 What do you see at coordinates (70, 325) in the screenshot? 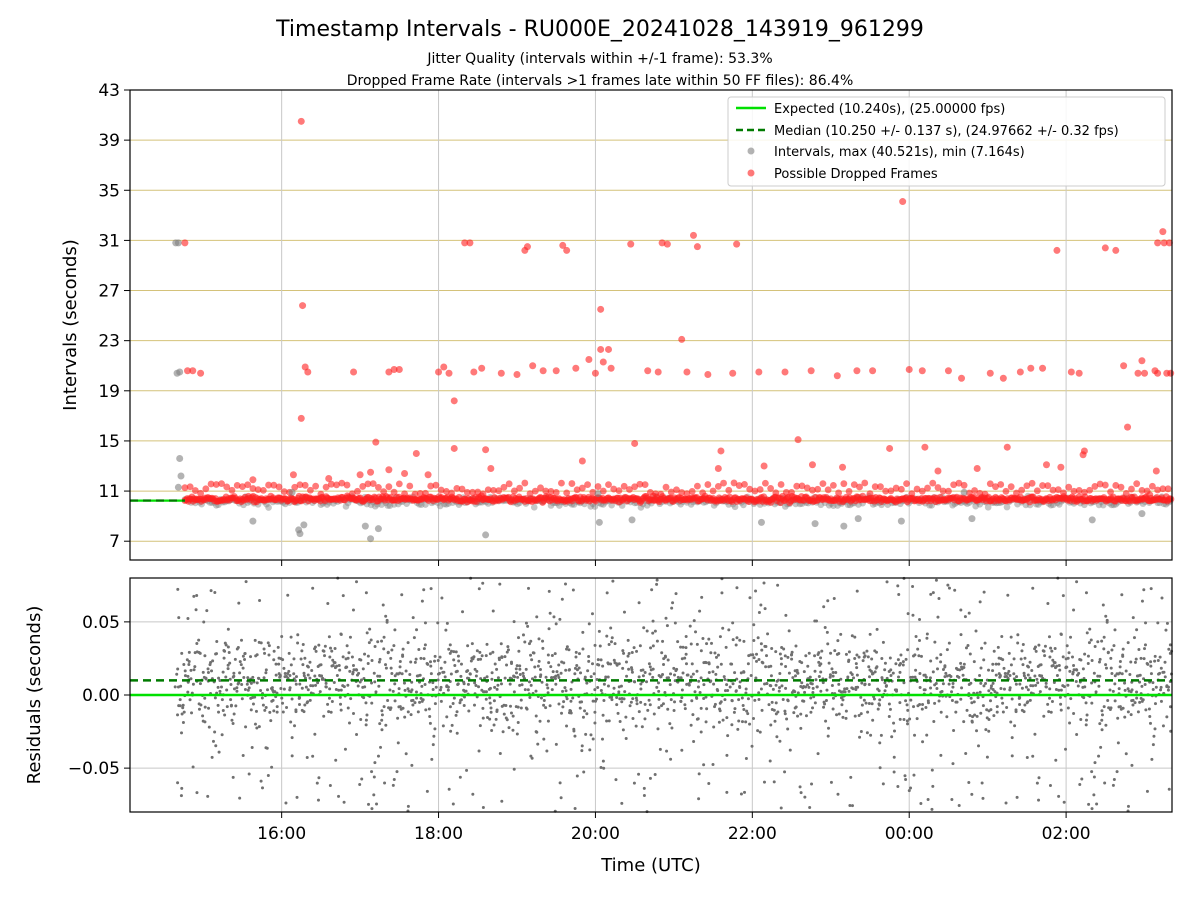
I see `intervals-y-label: Intervals (seconds)` at bounding box center [70, 325].